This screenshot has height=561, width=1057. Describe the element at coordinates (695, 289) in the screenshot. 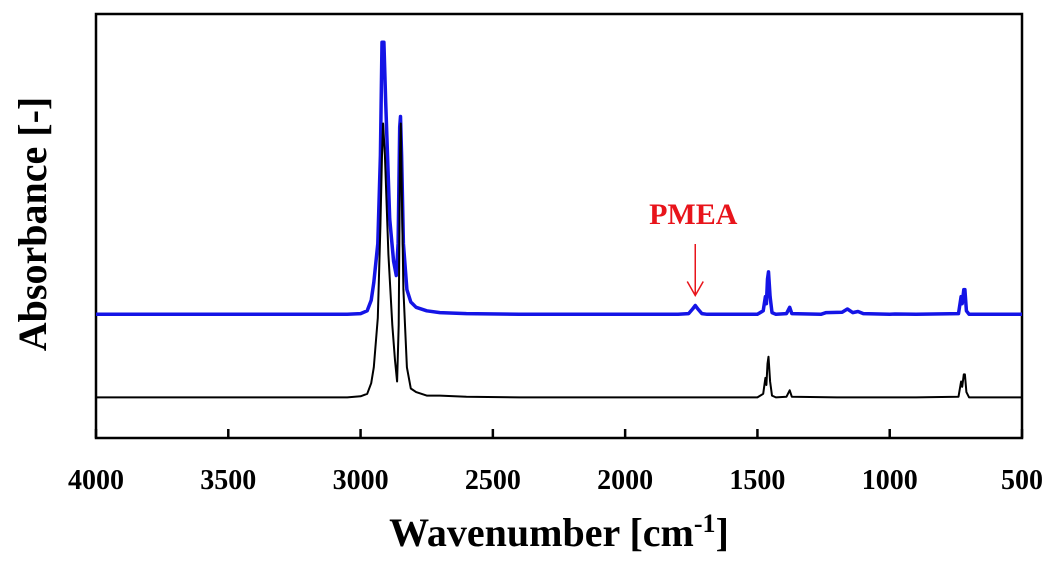

I see `pmea-arrow-head` at that location.